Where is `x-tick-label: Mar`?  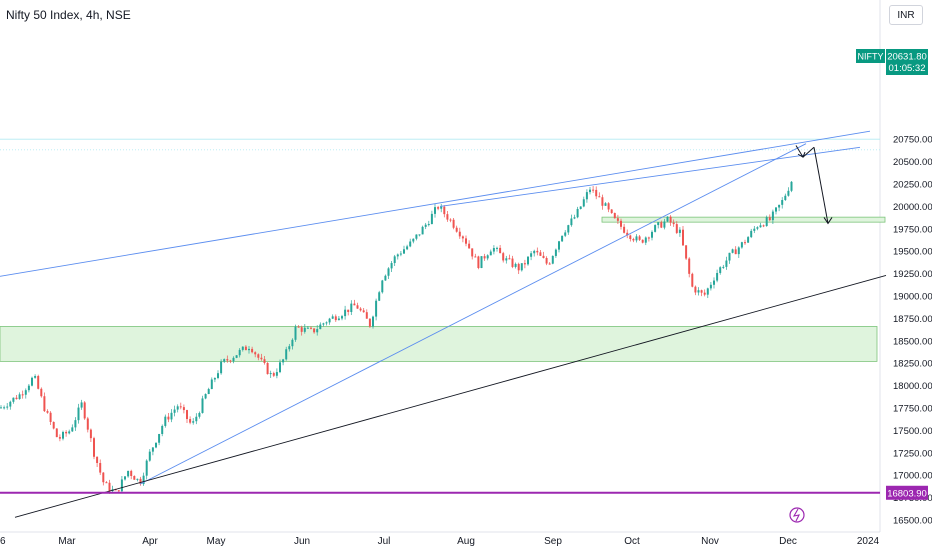 x-tick-label: Mar is located at coordinates (67, 541).